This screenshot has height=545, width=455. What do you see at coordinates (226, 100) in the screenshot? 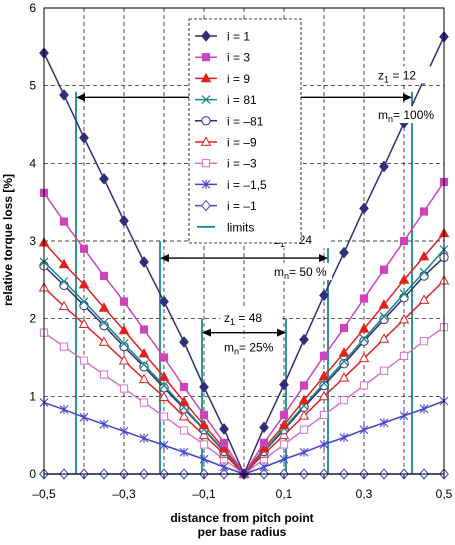
I see `legend-item: i = 81` at bounding box center [226, 100].